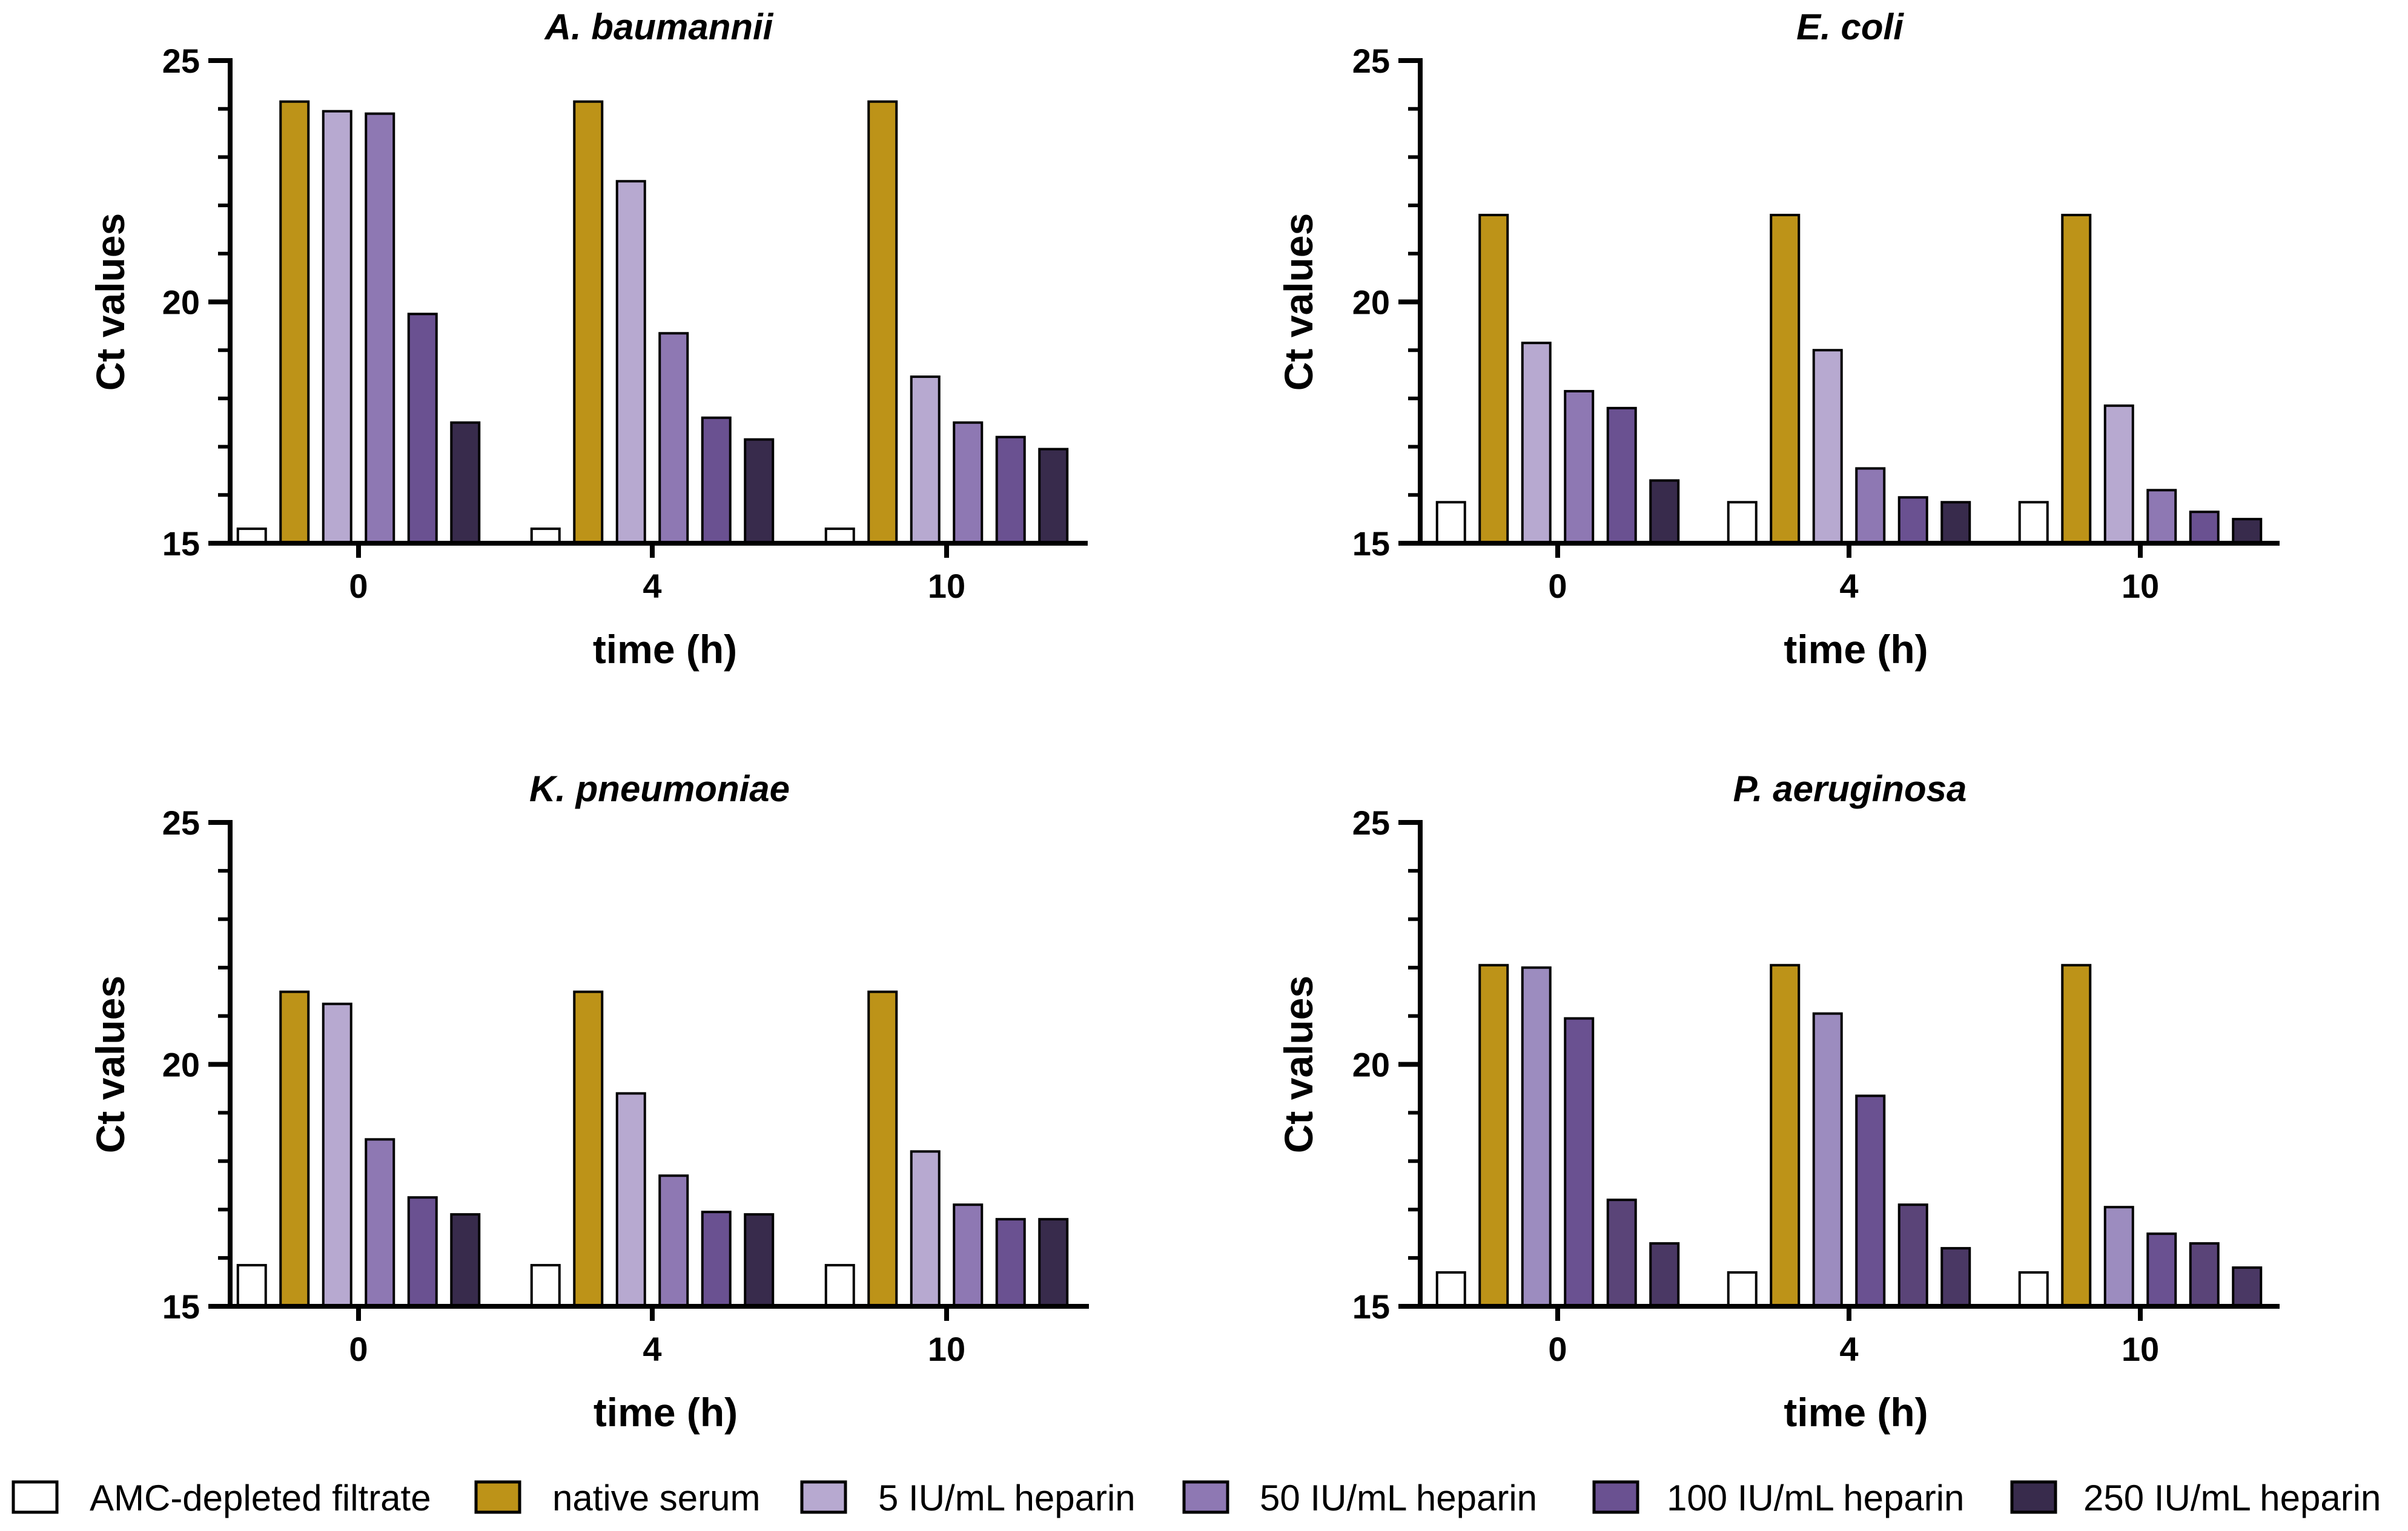 The image size is (2408, 1531). What do you see at coordinates (656, 1498) in the screenshot?
I see `legend-label-native-serum: native serum` at bounding box center [656, 1498].